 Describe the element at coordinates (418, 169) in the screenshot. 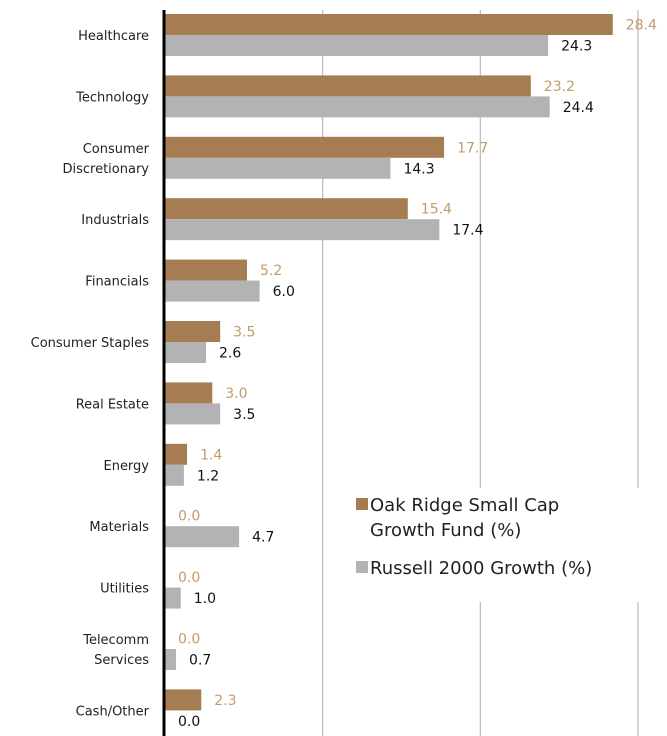

I see `benchmark-value-label: 14.3` at that location.